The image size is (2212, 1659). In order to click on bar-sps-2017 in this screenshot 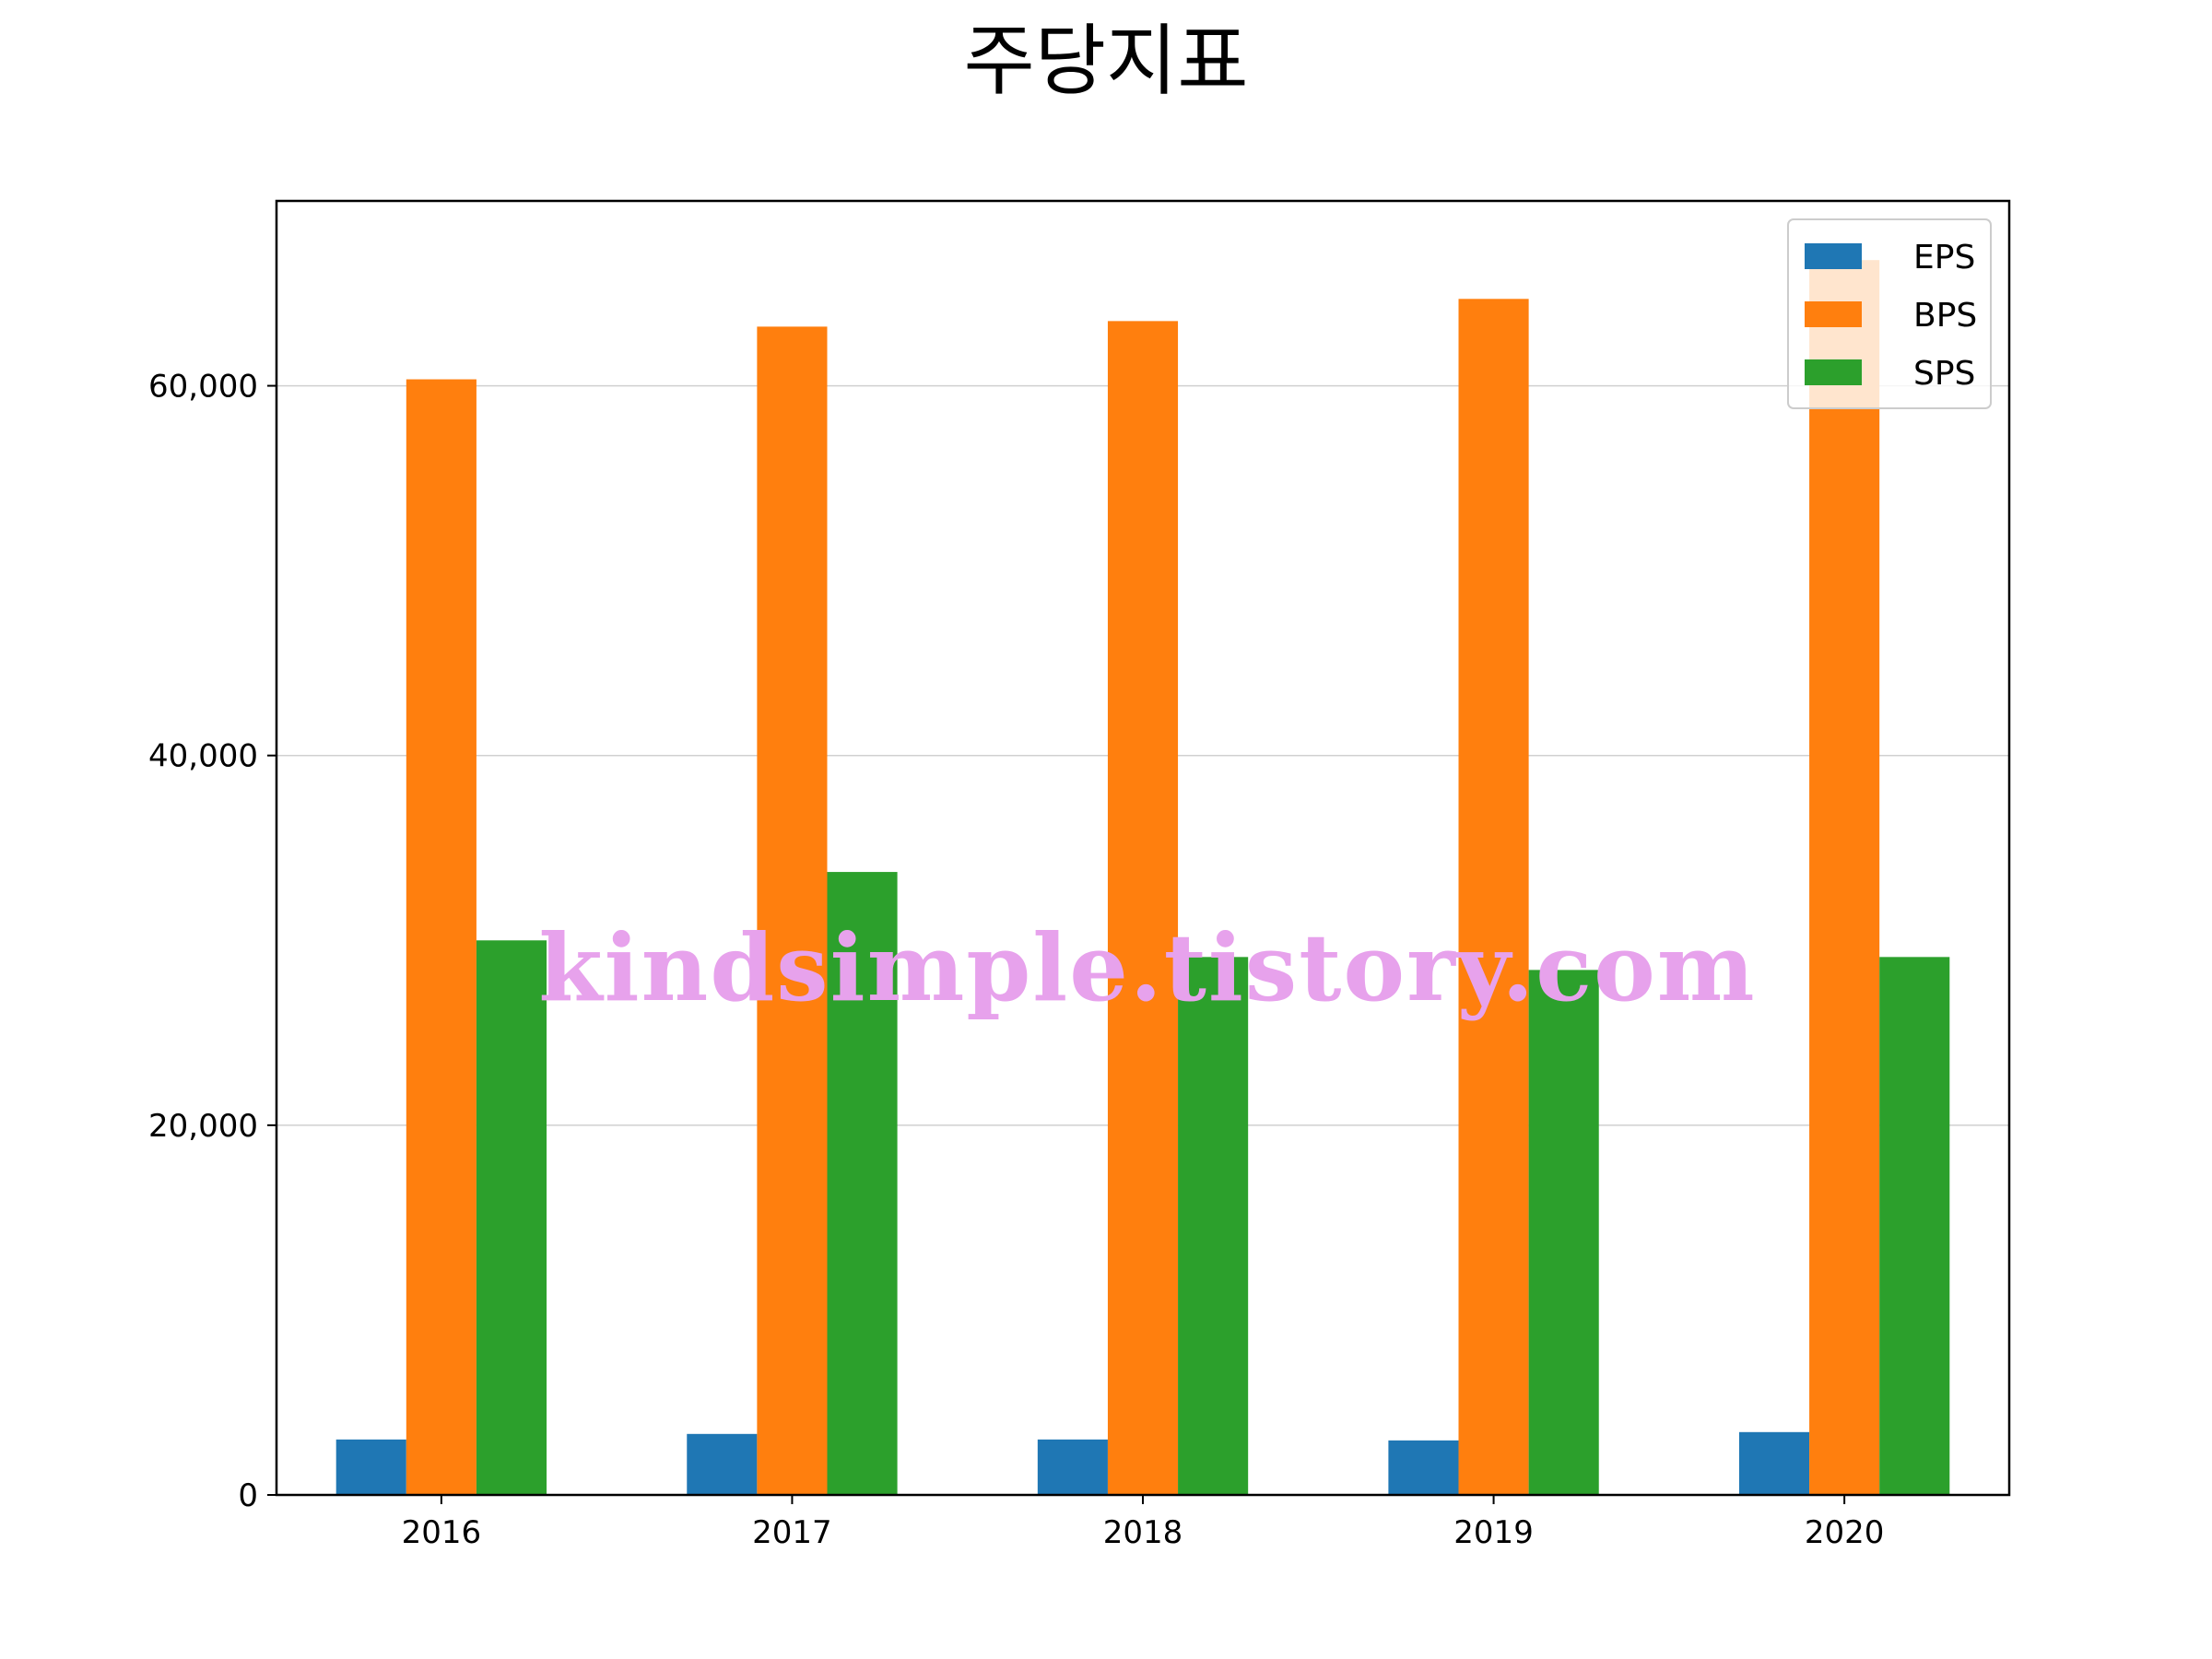, I will do `click(862, 1183)`.